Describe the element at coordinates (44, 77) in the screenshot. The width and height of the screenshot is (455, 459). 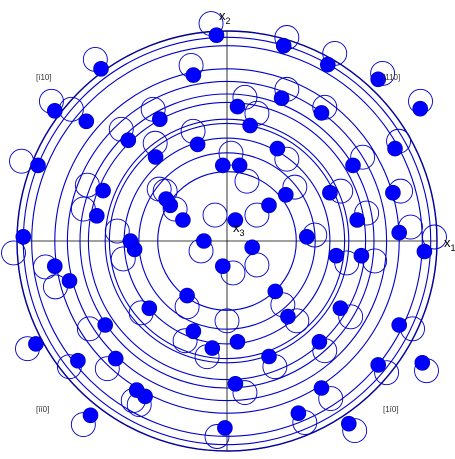
I see `direction-upper-left: [ī10]` at that location.